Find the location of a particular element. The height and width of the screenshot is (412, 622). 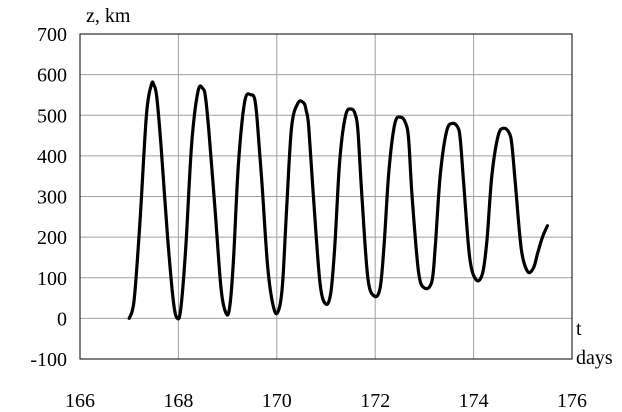

x-axis-title-line2: days is located at coordinates (594, 358).